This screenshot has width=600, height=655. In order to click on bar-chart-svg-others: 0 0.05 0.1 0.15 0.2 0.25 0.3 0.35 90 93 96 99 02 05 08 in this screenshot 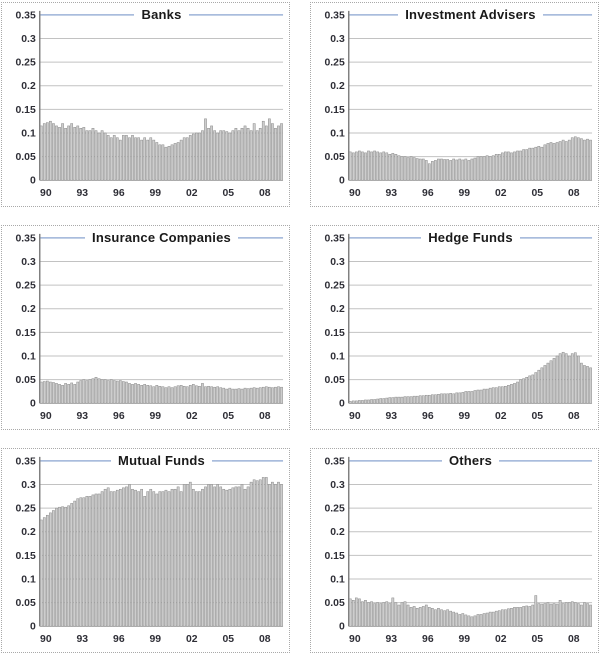, I will do `click(458, 550)`.